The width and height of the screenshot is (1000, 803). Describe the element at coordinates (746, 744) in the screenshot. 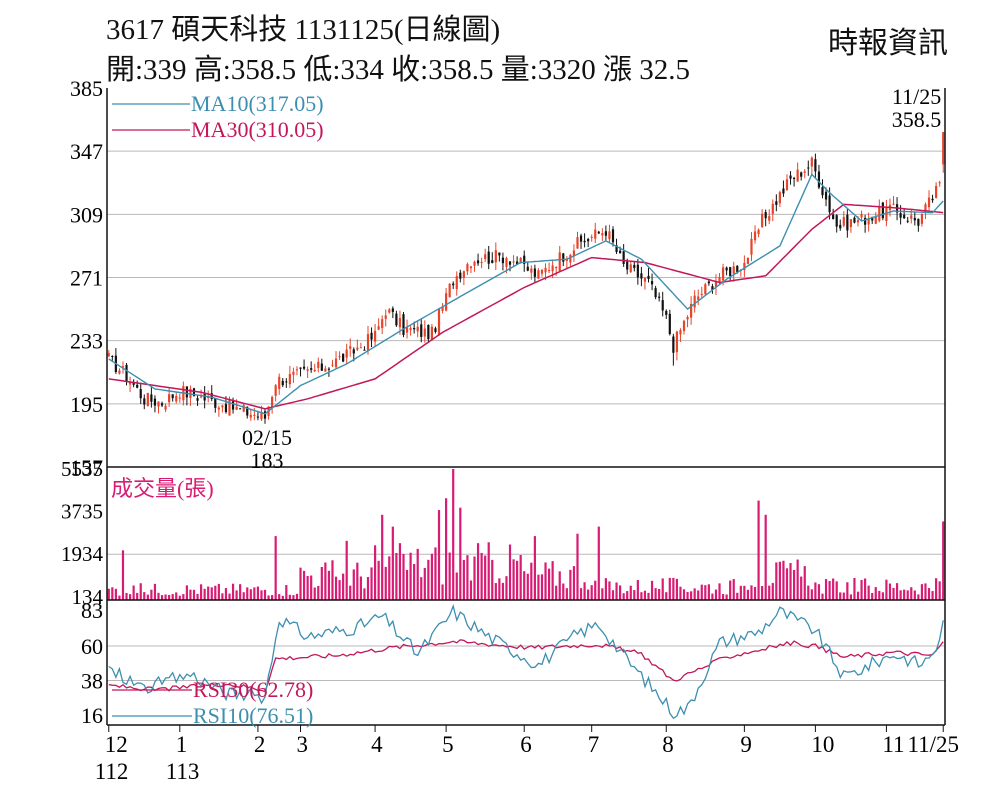

I see `month-label: 9` at that location.